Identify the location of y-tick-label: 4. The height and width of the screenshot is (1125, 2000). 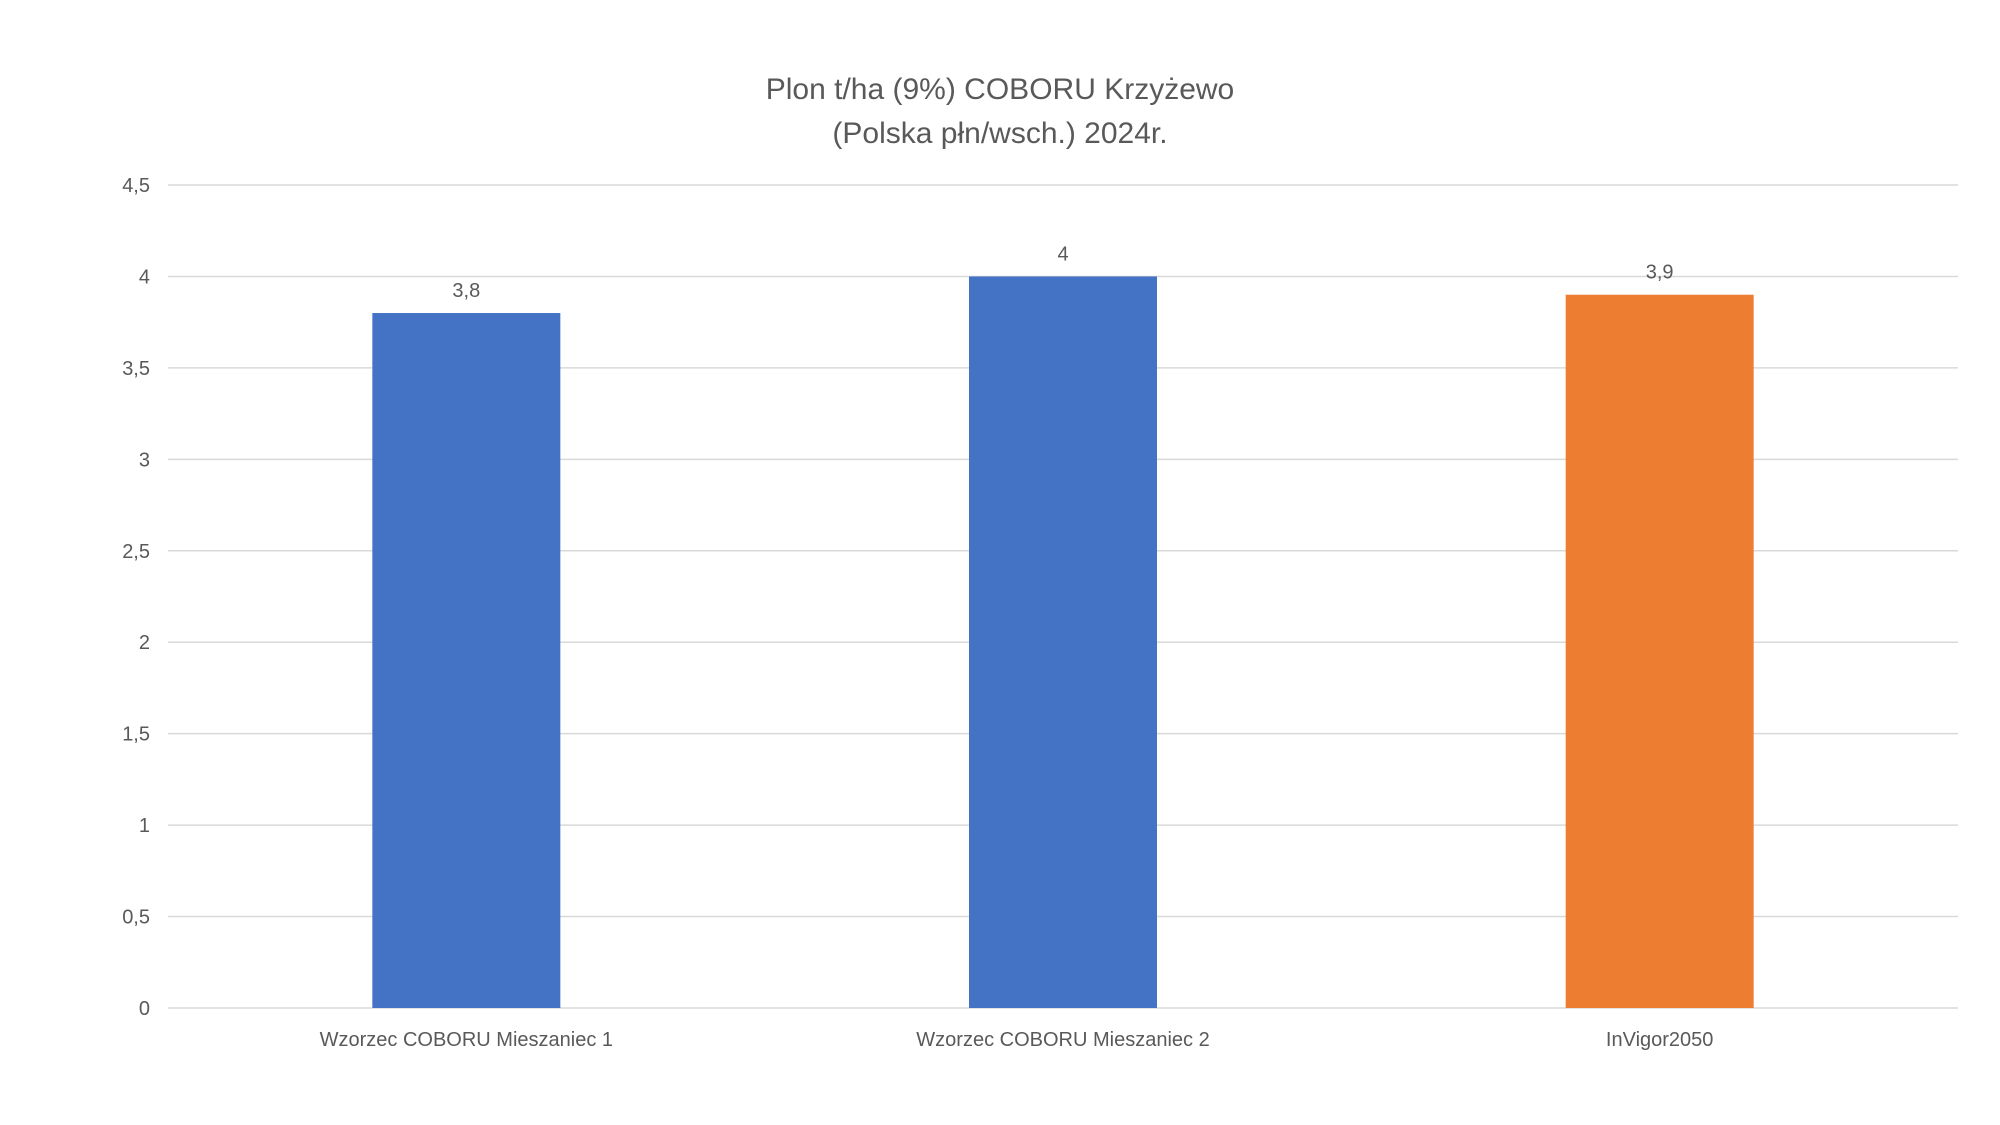
(144, 277).